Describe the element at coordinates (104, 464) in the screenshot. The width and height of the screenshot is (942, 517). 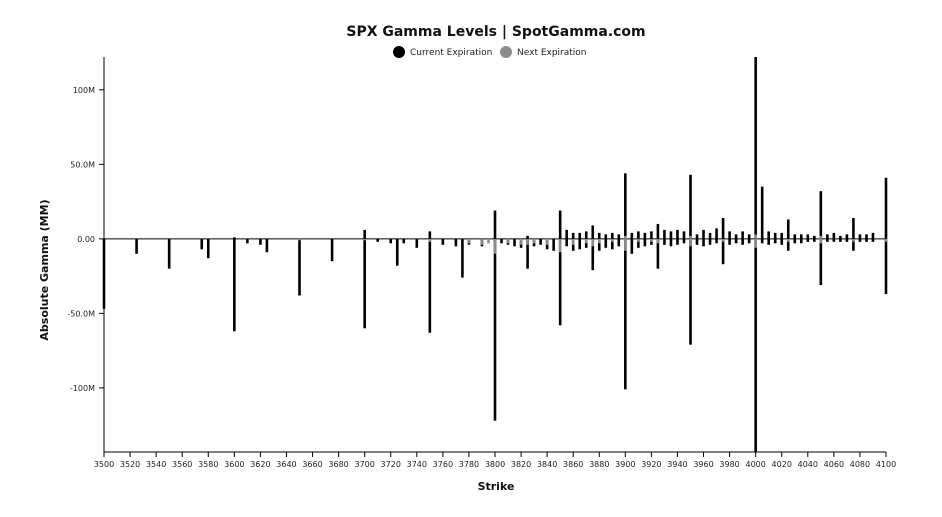
I see `x-tick-label: 3500` at that location.